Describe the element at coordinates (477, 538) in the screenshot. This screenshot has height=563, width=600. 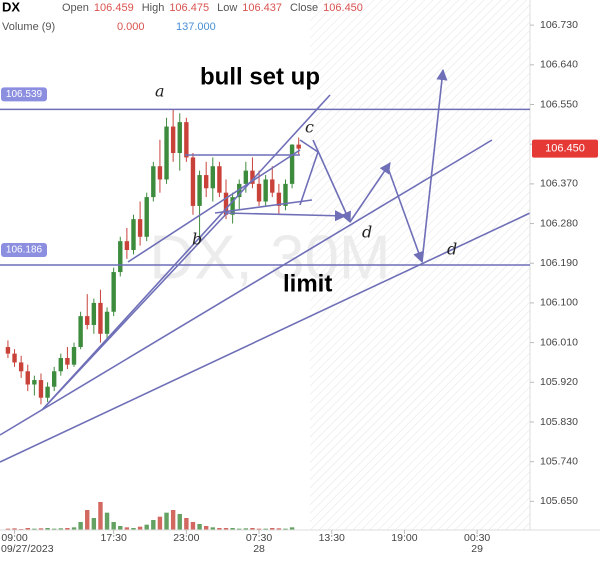
I see `x-tick-label: 00:30` at that location.